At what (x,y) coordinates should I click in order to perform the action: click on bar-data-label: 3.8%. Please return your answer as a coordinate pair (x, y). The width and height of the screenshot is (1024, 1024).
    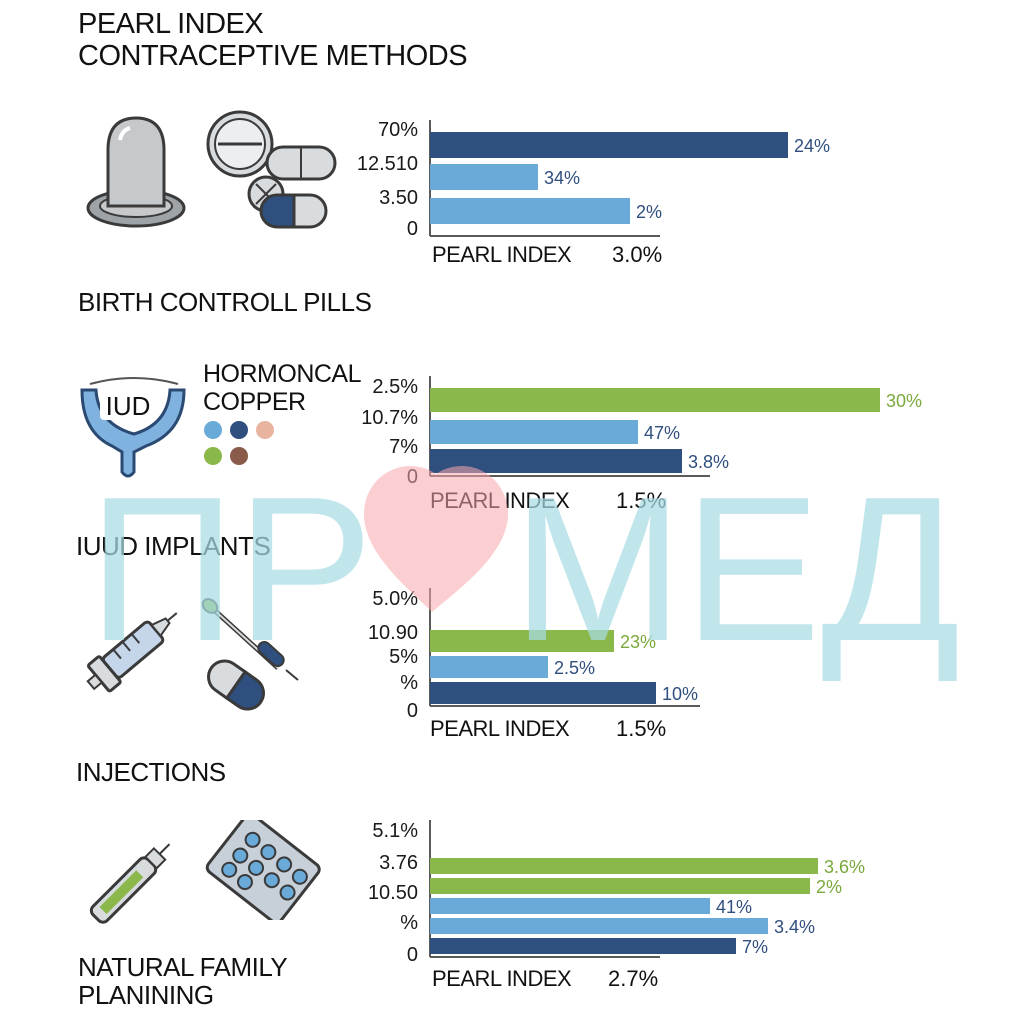
    Looking at the image, I should click on (708, 462).